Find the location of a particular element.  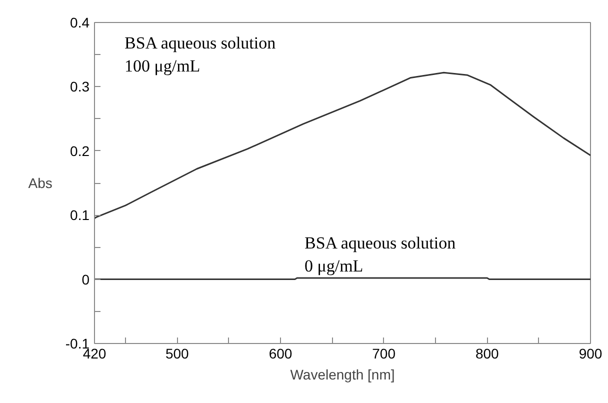

y-tick-label: 0.1 is located at coordinates (80, 215).